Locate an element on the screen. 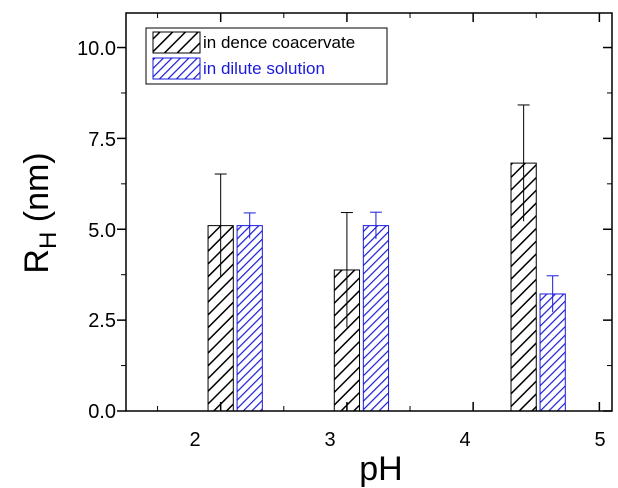  y-tick-label: 0.0 is located at coordinates (102, 412).